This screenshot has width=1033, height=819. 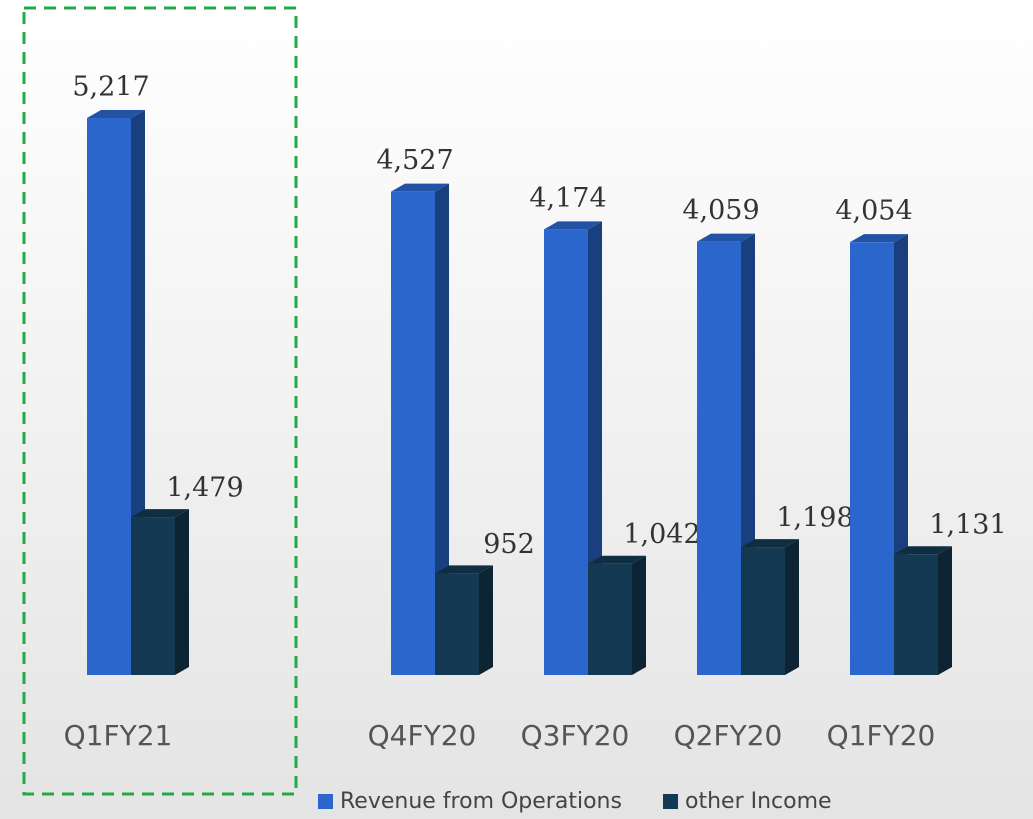 I want to click on x-tick-label: Q2FY20, so click(x=728, y=735).